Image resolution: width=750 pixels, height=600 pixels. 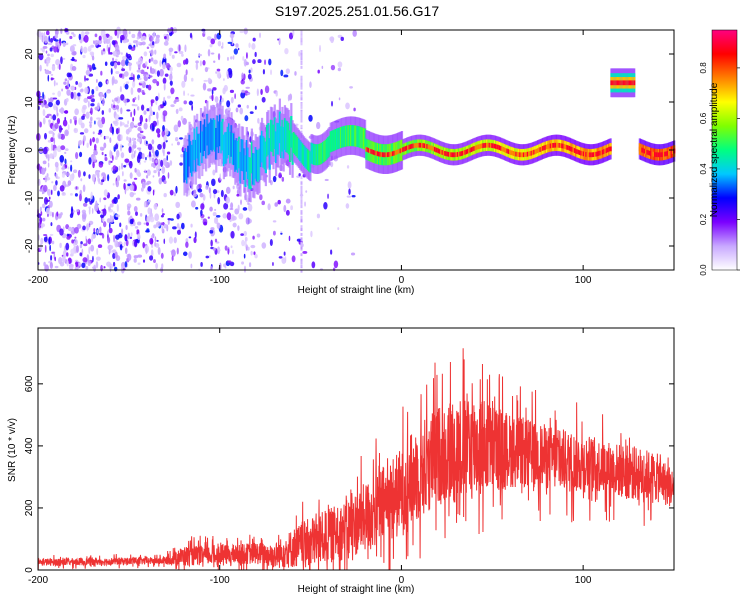 What do you see at coordinates (703, 270) in the screenshot?
I see `colorbar-tick-label: 0.0` at bounding box center [703, 270].